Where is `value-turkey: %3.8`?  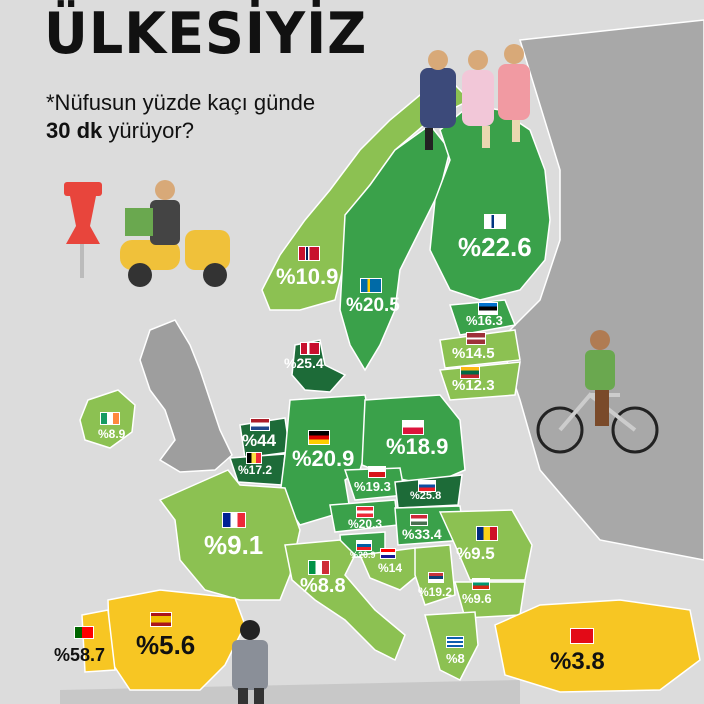
value-turkey: %3.8 is located at coordinates (577, 661).